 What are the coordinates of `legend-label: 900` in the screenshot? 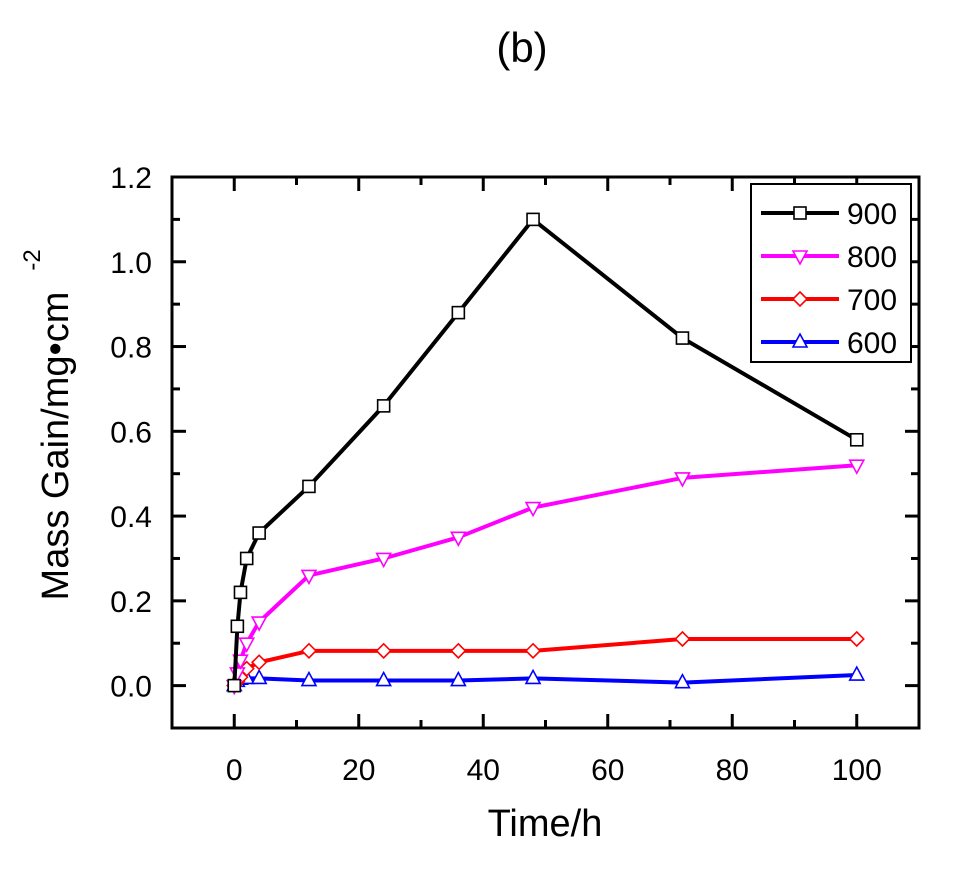 It's located at (872, 214).